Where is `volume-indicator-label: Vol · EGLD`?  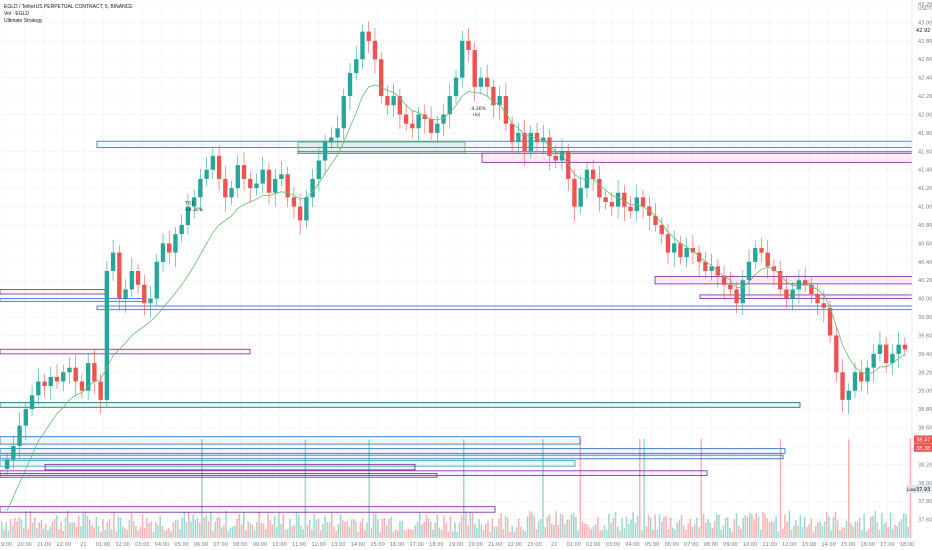
volume-indicator-label: Vol · EGLD is located at coordinates (17, 14).